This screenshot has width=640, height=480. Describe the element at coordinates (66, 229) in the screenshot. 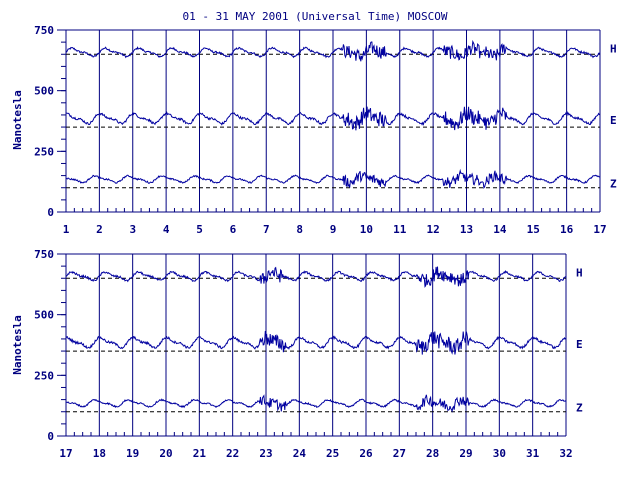

I see `x-tick-label: 1` at that location.